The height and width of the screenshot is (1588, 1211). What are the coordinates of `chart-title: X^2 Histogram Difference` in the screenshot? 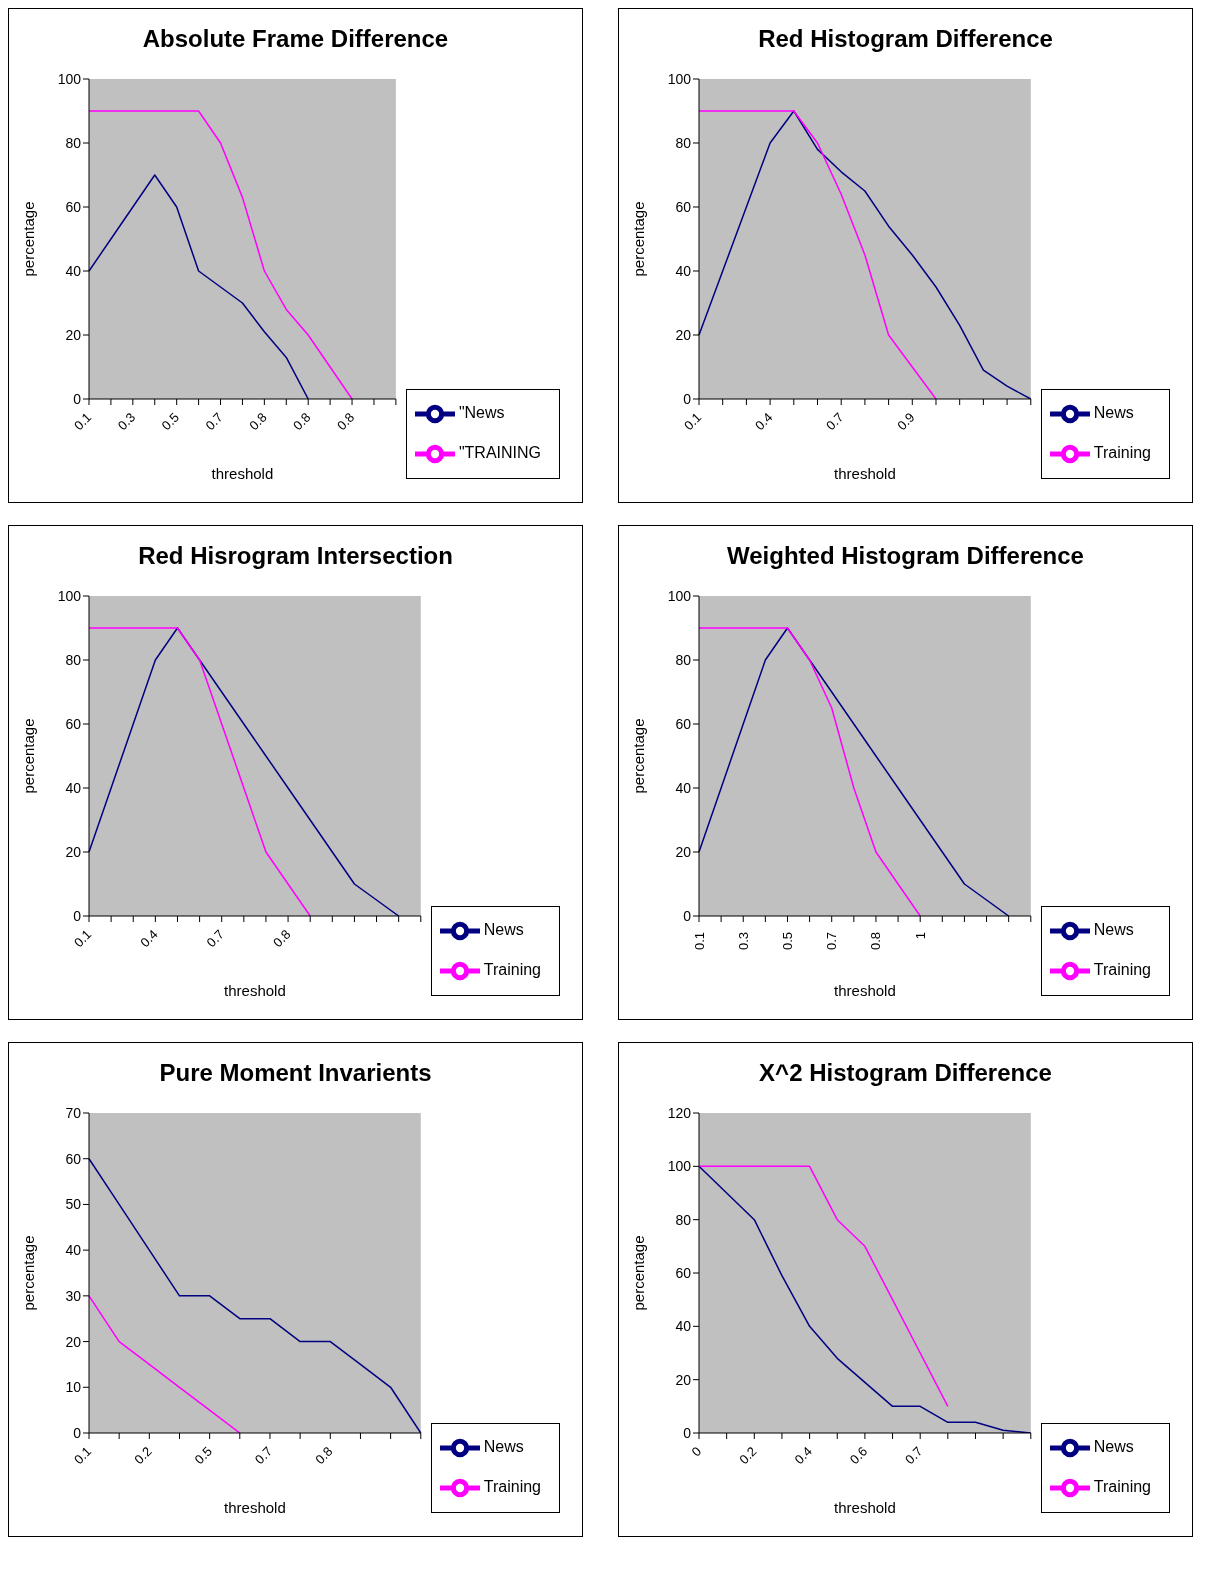 It's located at (905, 1073).